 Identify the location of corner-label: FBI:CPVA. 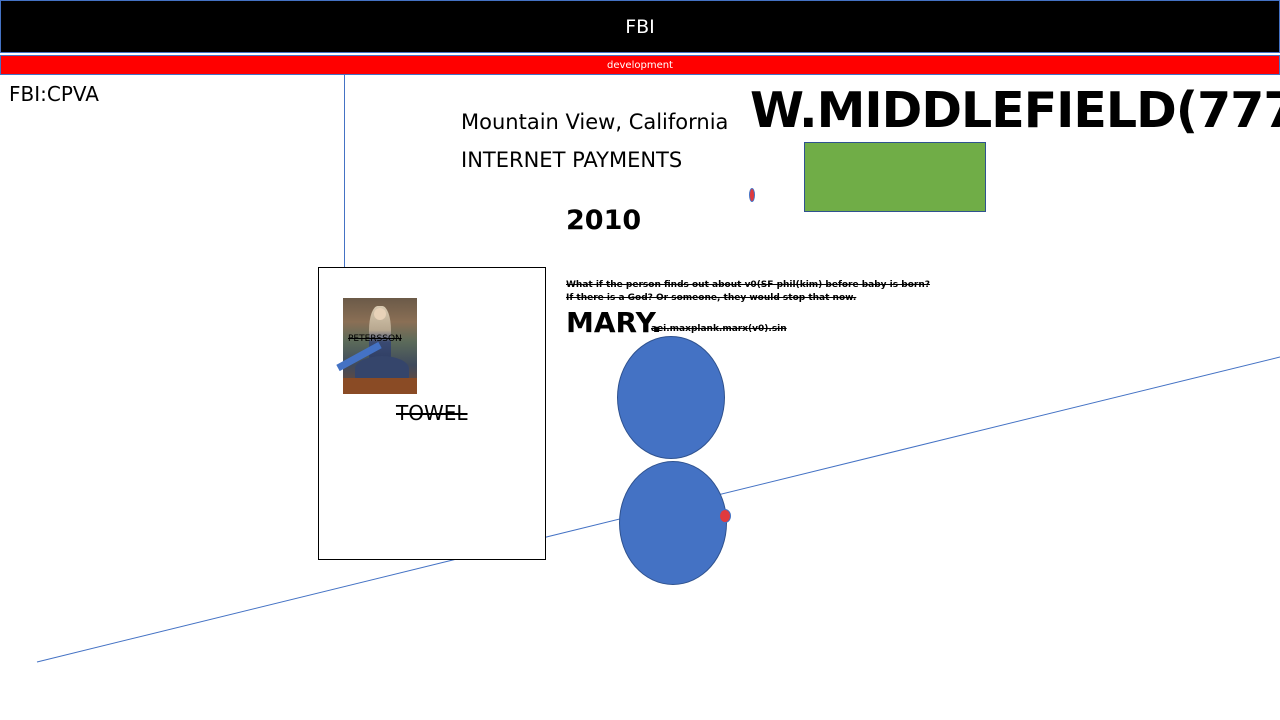
(54, 94).